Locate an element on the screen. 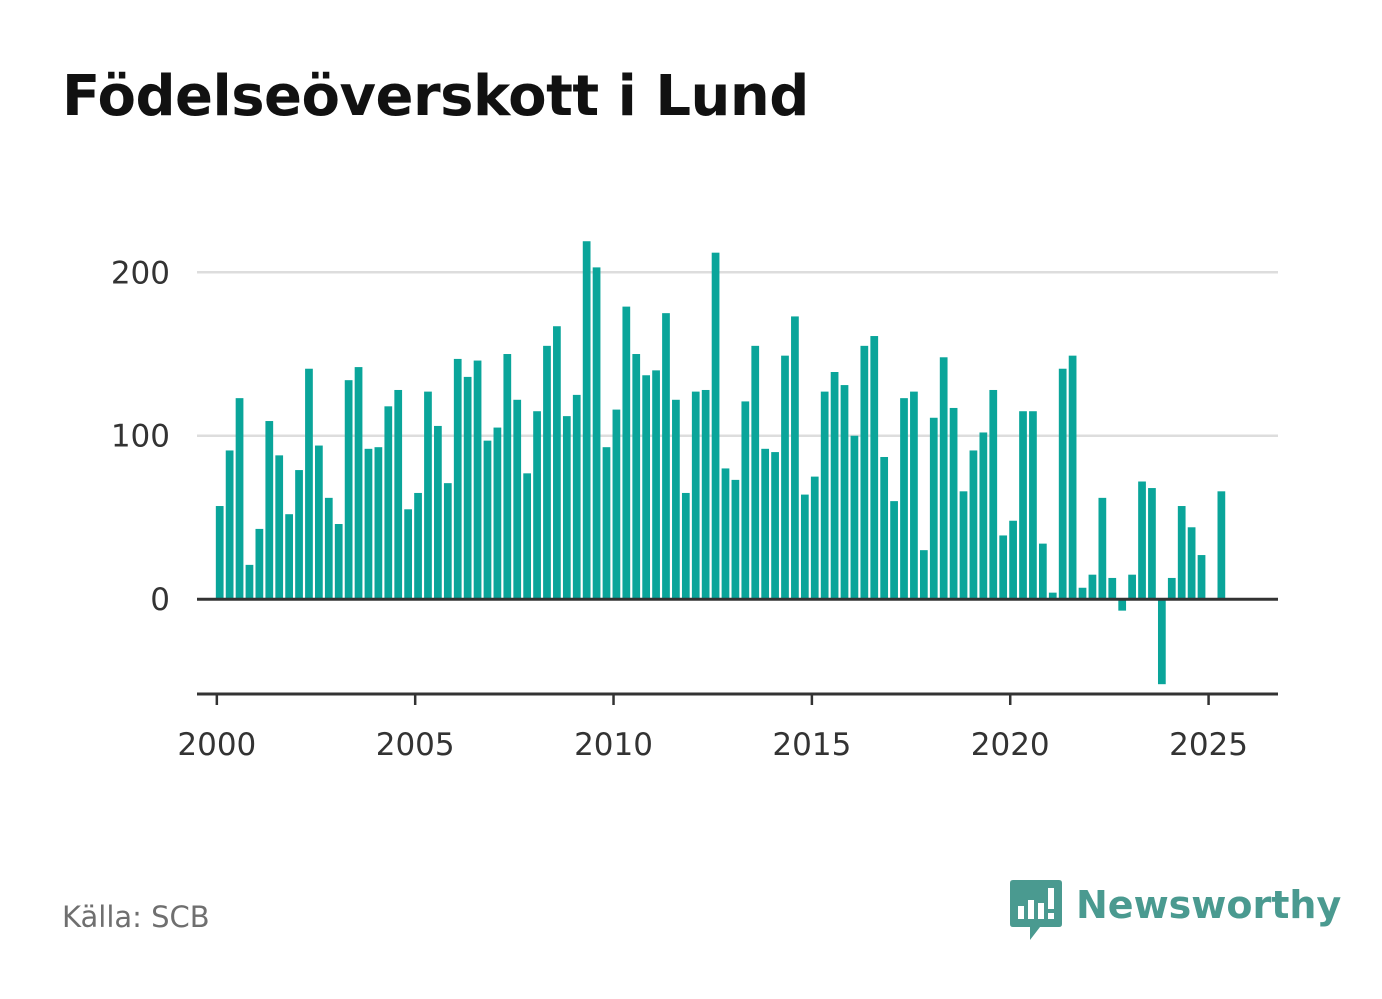  bar-2013-Q2 is located at coordinates (745, 500).